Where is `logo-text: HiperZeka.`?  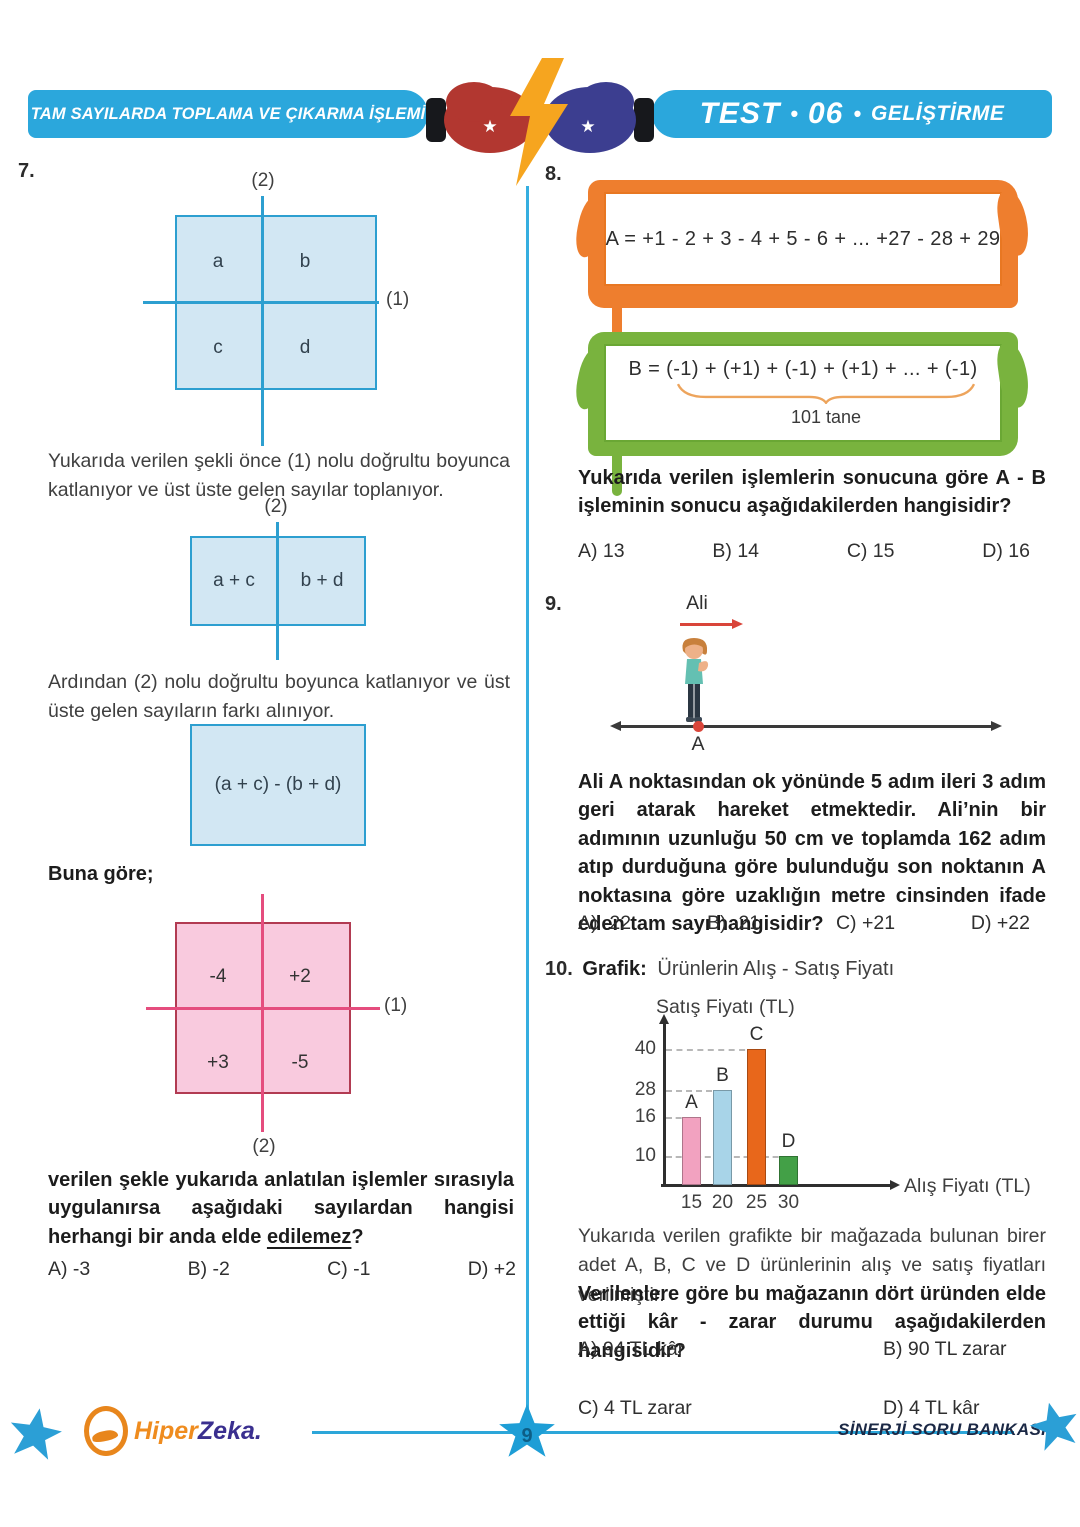 logo-text: HiperZeka. is located at coordinates (198, 1431).